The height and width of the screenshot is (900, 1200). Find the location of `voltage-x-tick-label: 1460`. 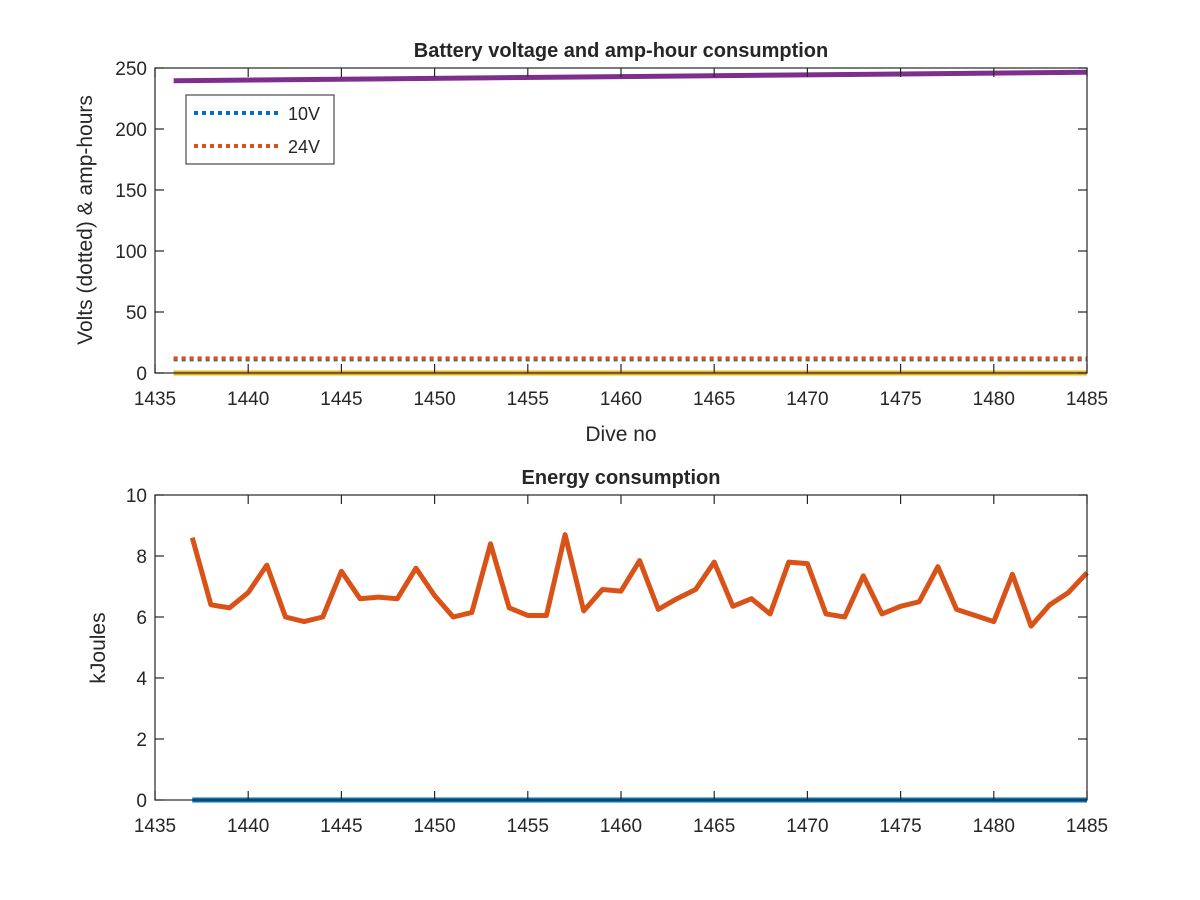

voltage-x-tick-label: 1460 is located at coordinates (621, 399).